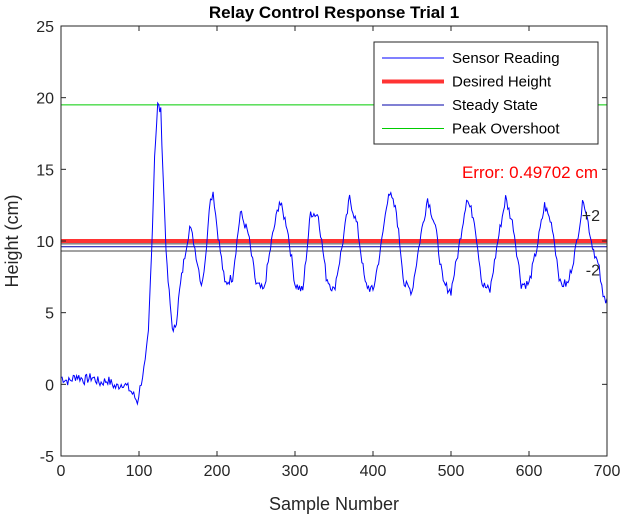 The width and height of the screenshot is (625, 517). I want to click on x-tick-label: 600, so click(529, 471).